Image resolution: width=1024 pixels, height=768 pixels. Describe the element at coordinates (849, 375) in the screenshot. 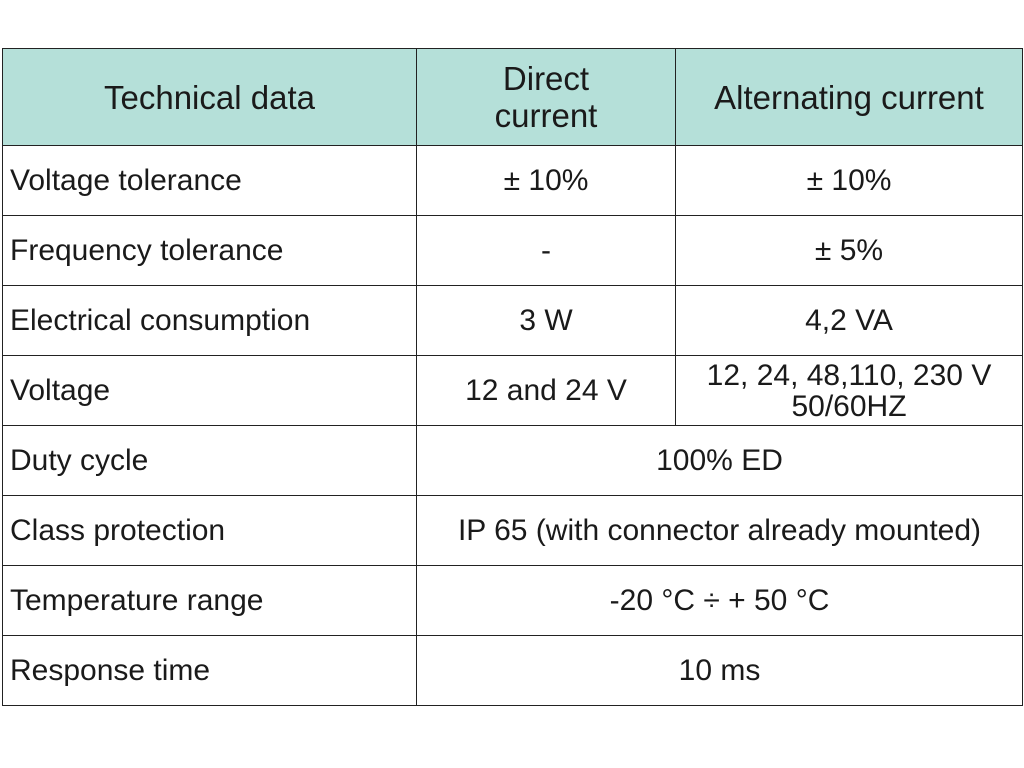

I see `ac-value-line-1: 12, 24, 48,110, 230 V` at that location.